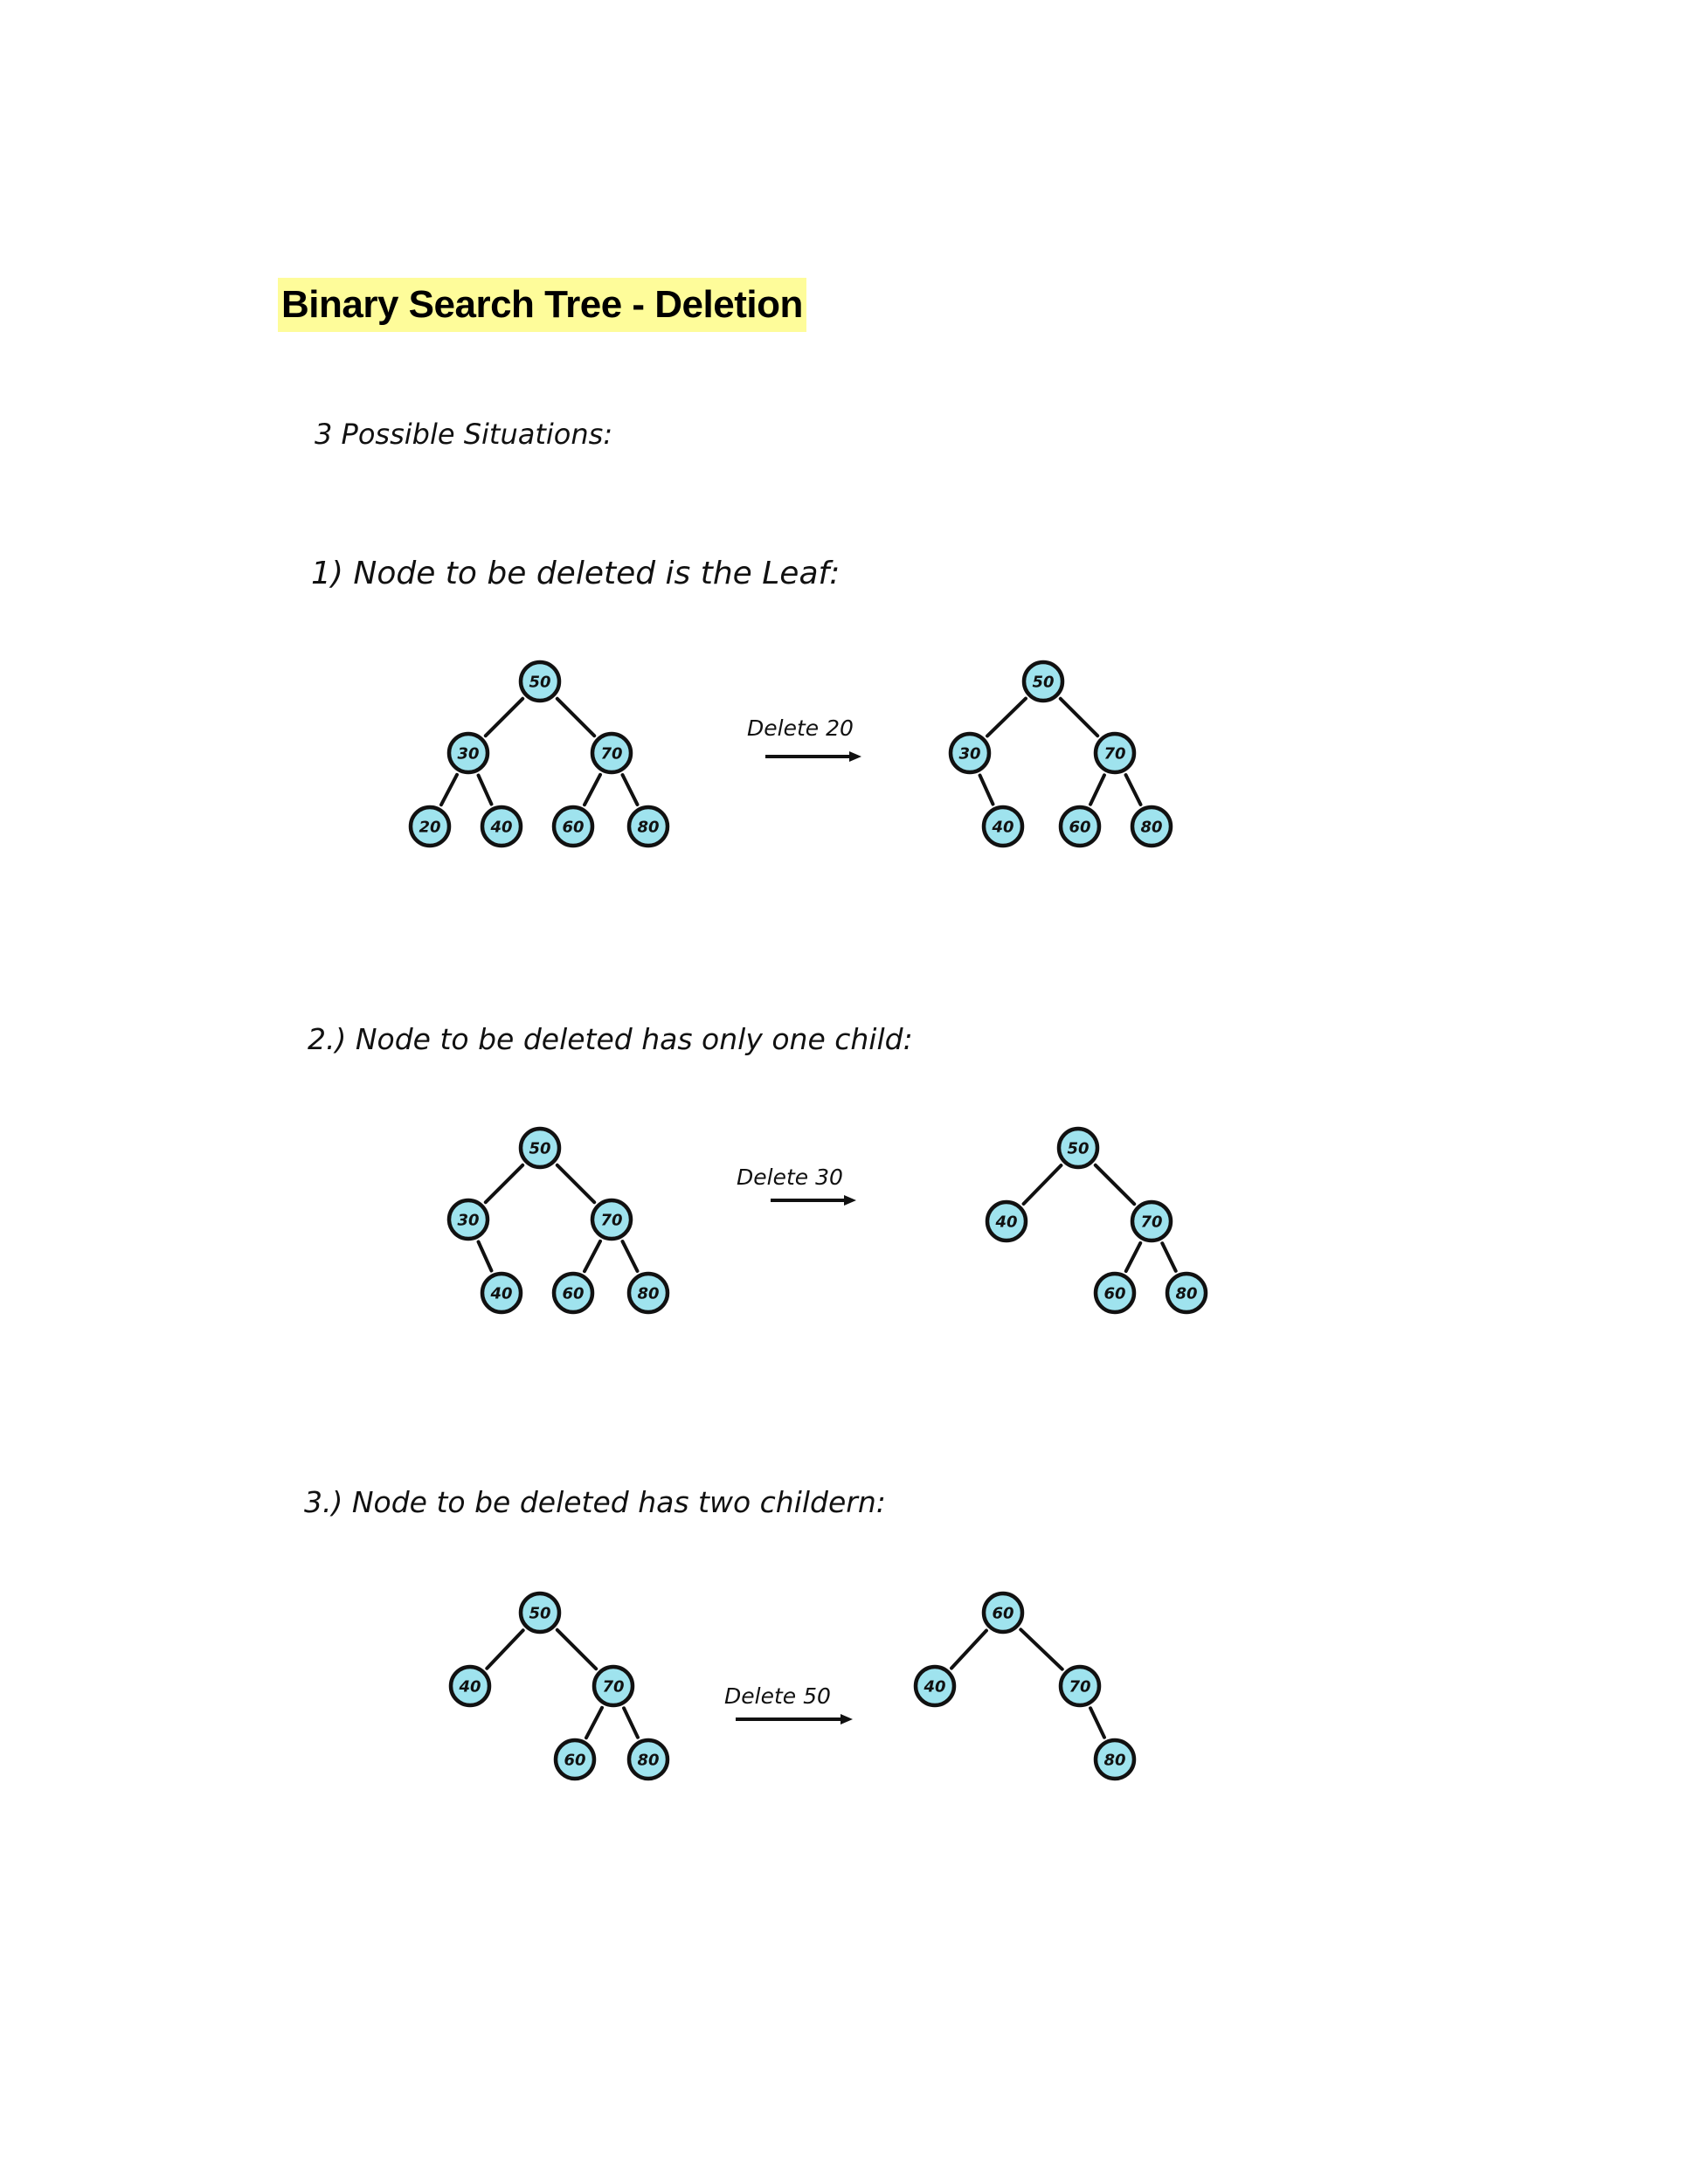  Describe the element at coordinates (790, 1177) in the screenshot. I see `case-2-operation-label: Delete 30` at that location.